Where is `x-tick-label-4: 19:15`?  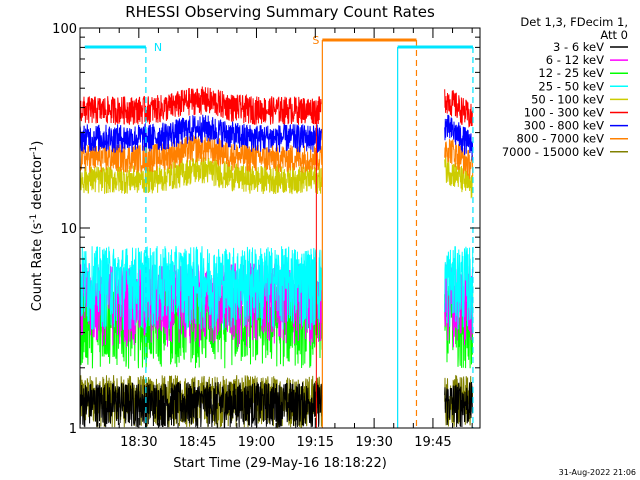
x-tick-label-4: 19:15 is located at coordinates (315, 442).